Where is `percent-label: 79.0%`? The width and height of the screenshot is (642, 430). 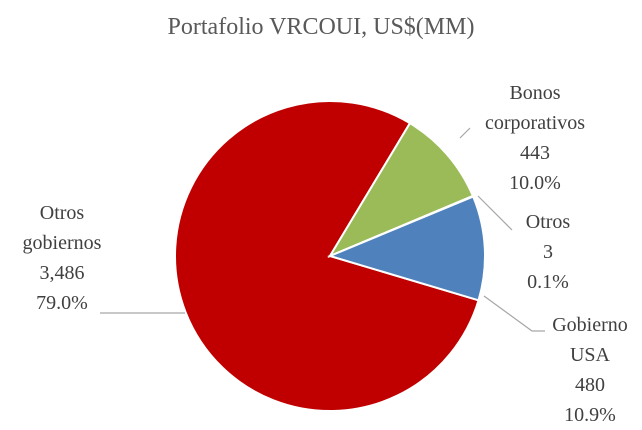
percent-label: 79.0% is located at coordinates (62, 303).